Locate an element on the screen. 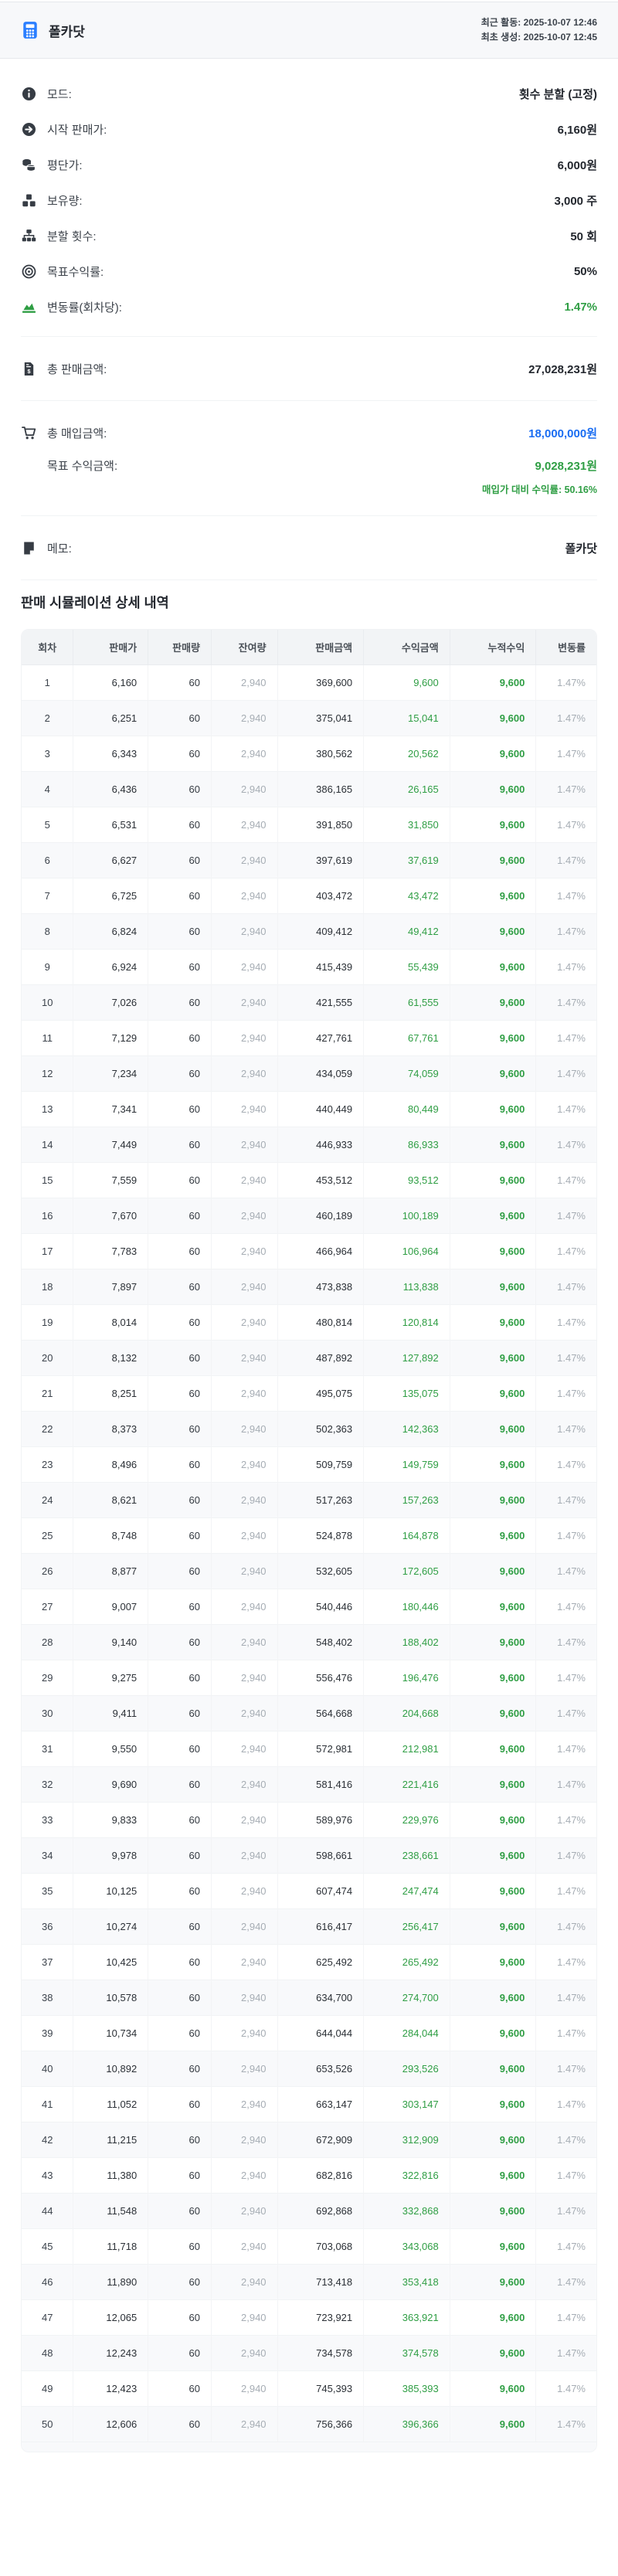 The height and width of the screenshot is (2576, 618). table-section-title: 판매 시뮬레이션 상세 내역 is located at coordinates (95, 602).